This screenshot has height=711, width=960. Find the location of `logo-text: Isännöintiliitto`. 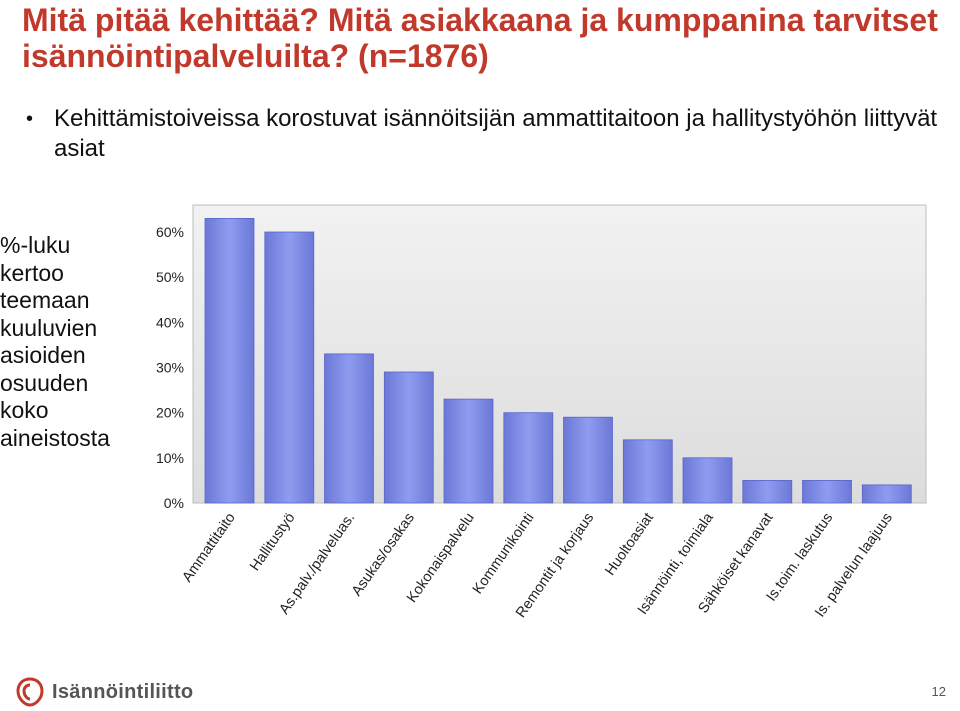

logo-text: Isännöintiliitto is located at coordinates (123, 691).